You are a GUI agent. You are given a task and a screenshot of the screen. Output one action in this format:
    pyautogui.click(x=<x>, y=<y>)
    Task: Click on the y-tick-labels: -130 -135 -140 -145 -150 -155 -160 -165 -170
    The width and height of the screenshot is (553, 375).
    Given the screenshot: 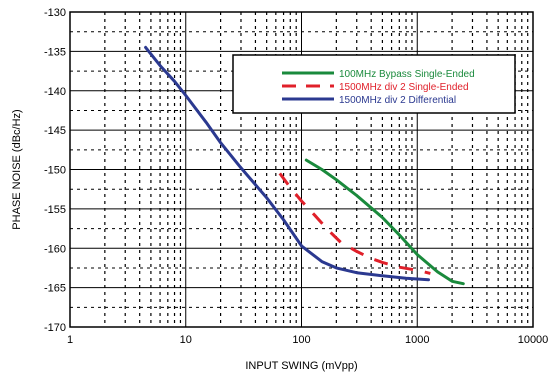 What is the action you would take?
    pyautogui.click(x=55, y=170)
    